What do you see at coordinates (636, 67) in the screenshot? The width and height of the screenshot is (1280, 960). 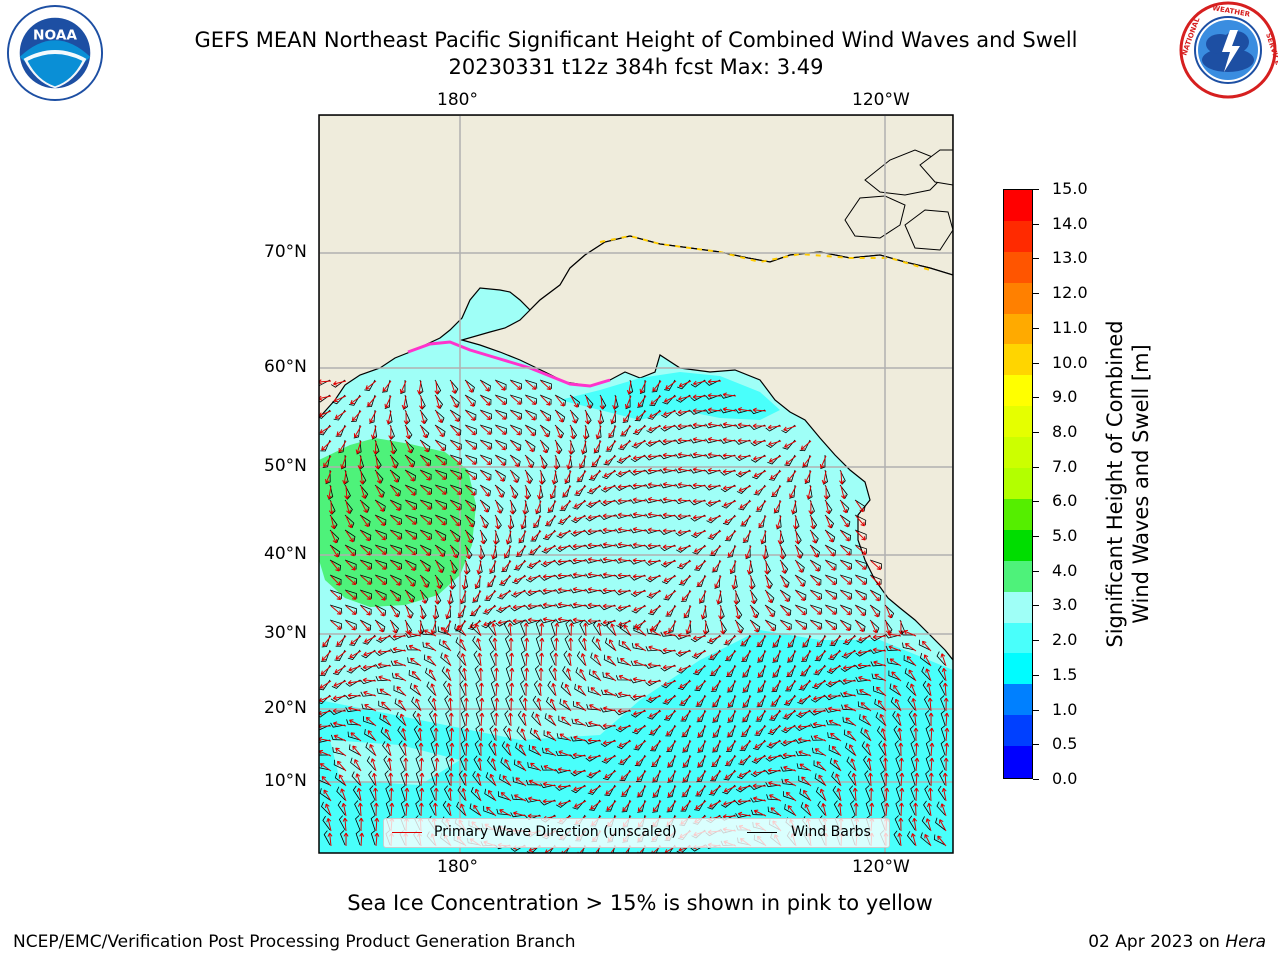 I see `chart-subtitle: 20230331 t12z 384h fcst Max: 3.49` at bounding box center [636, 67].